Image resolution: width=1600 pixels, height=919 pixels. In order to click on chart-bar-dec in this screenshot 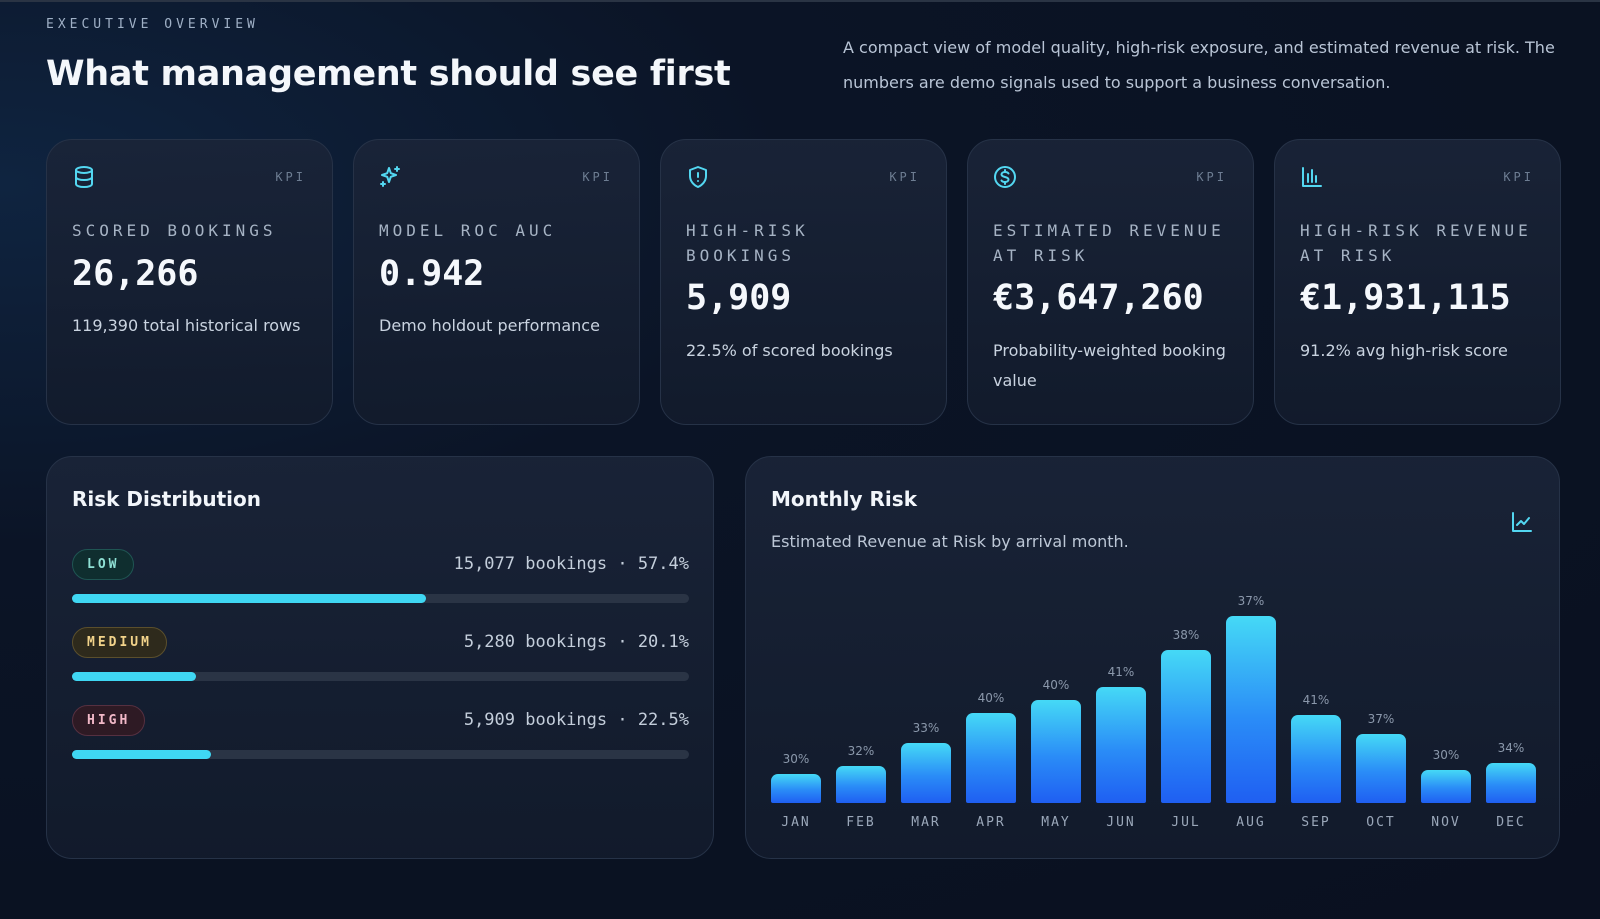, I will do `click(1511, 782)`.